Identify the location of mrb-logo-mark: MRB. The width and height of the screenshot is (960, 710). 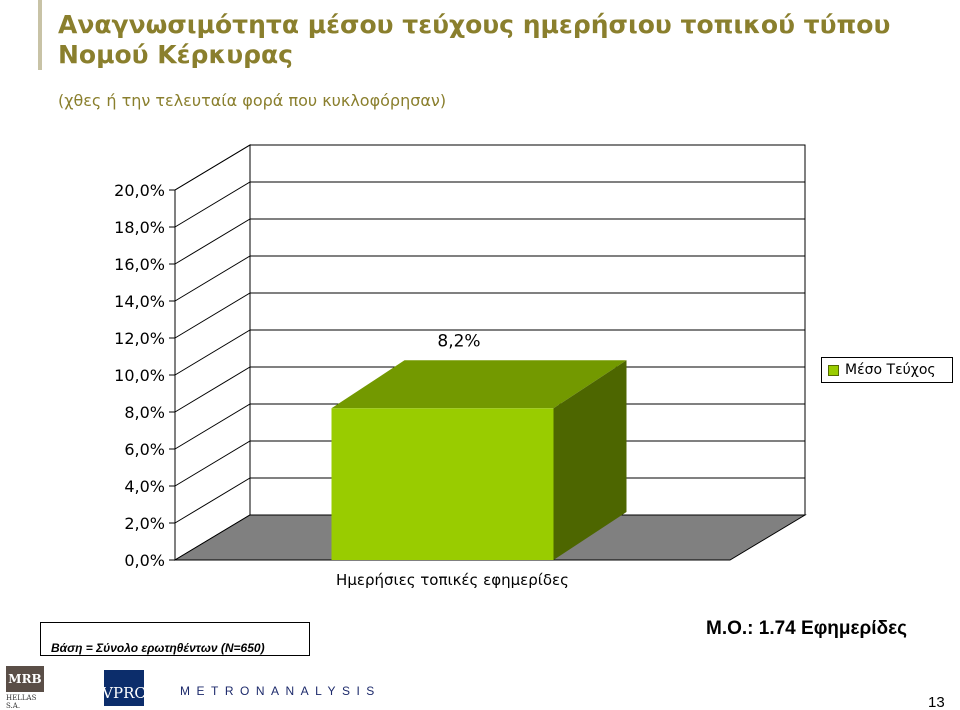
(25, 679).